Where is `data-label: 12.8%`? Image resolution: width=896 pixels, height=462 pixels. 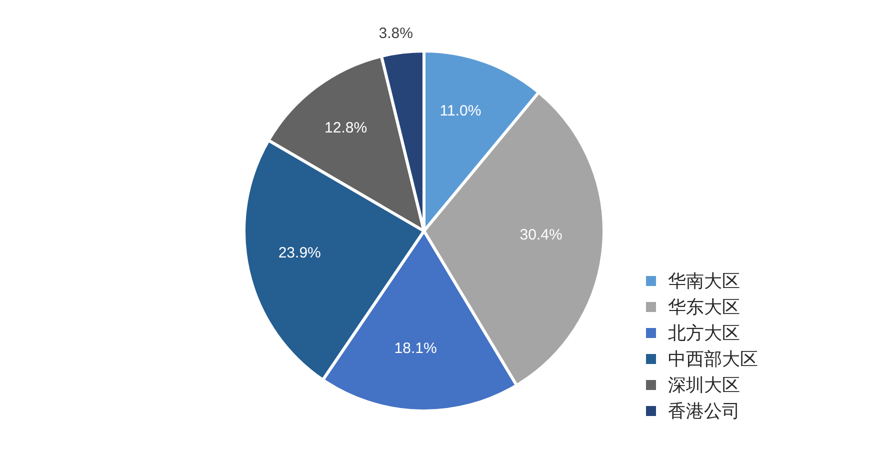
data-label: 12.8% is located at coordinates (346, 127).